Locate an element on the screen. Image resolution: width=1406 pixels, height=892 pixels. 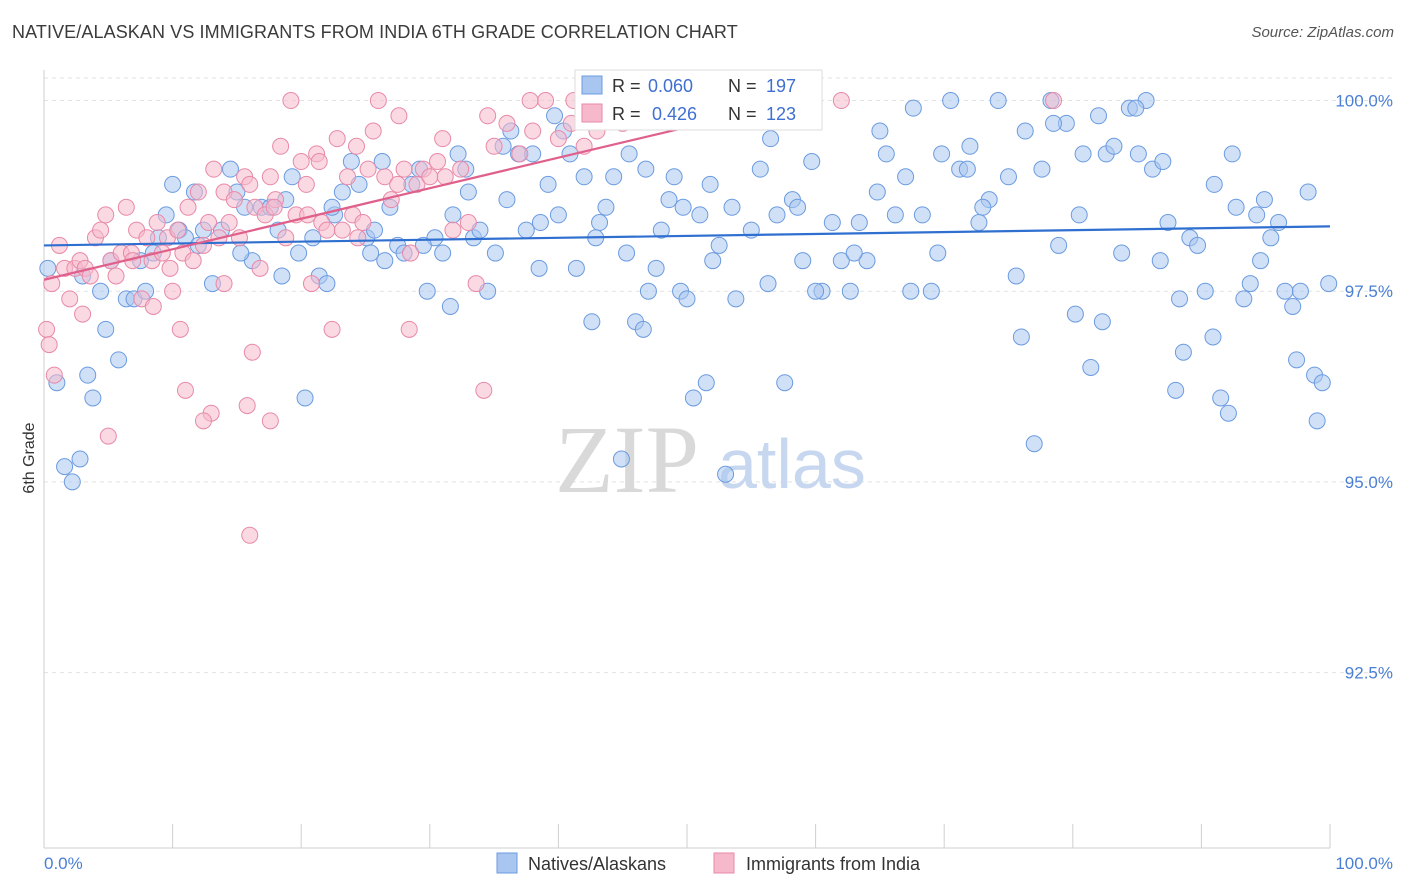
stats-blue-swatch is located at coordinates (592, 85).